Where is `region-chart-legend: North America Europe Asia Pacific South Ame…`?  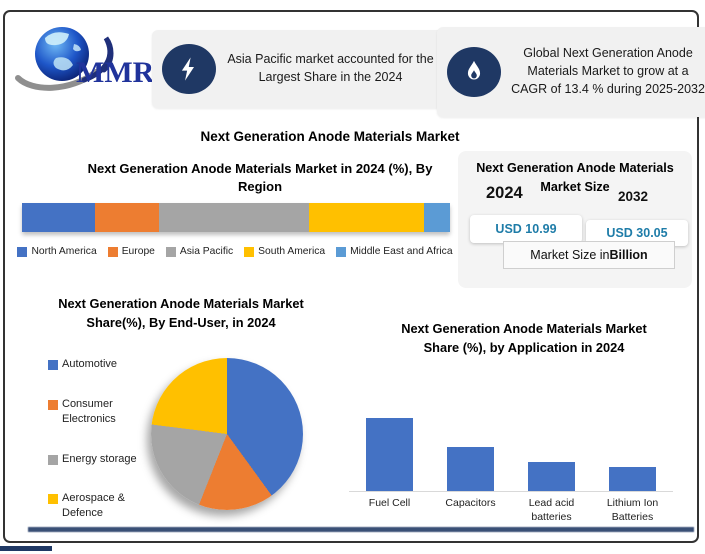 region-chart-legend: North America Europe Asia Pacific South Ame… is located at coordinates (235, 251).